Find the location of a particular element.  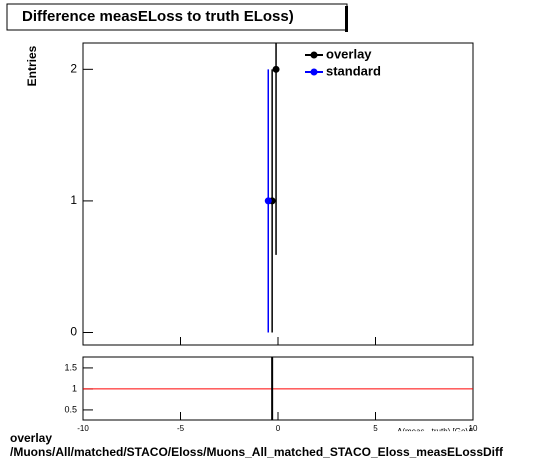

y-tick-label: 1.5 is located at coordinates (70, 367).